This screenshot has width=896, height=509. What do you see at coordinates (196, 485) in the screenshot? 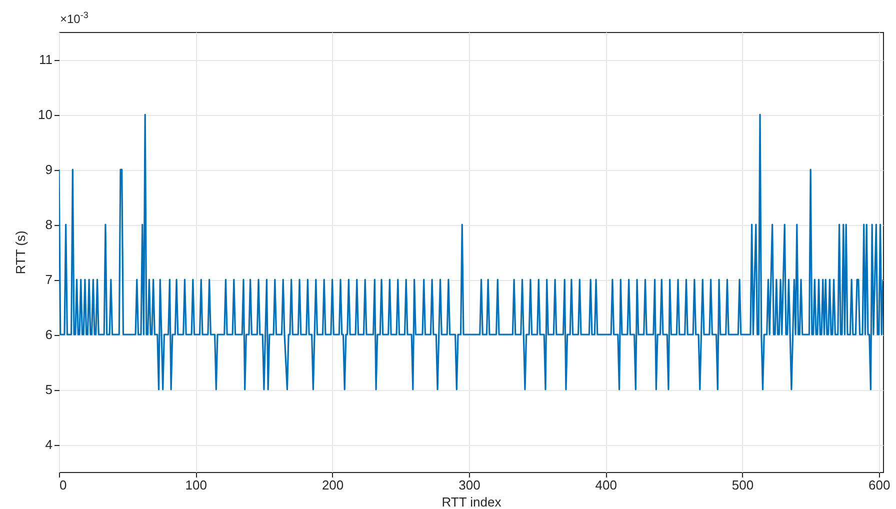
I see `x-tick-label: 100` at bounding box center [196, 485].